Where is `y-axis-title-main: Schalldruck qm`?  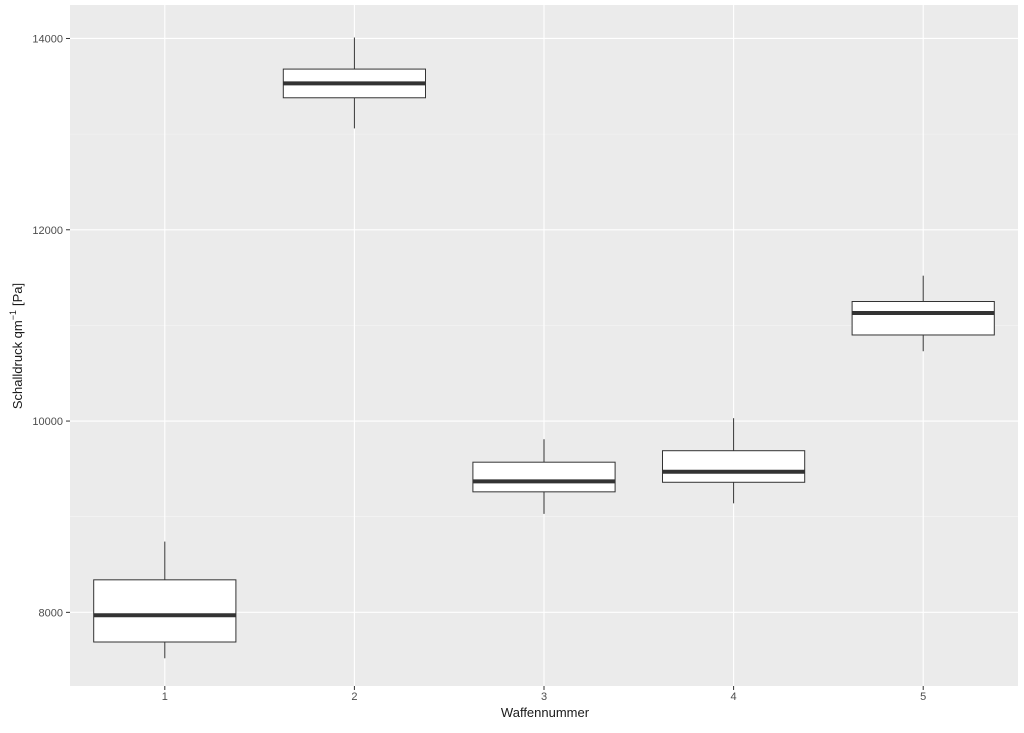
y-axis-title-main: Schalldruck qm is located at coordinates (17, 364).